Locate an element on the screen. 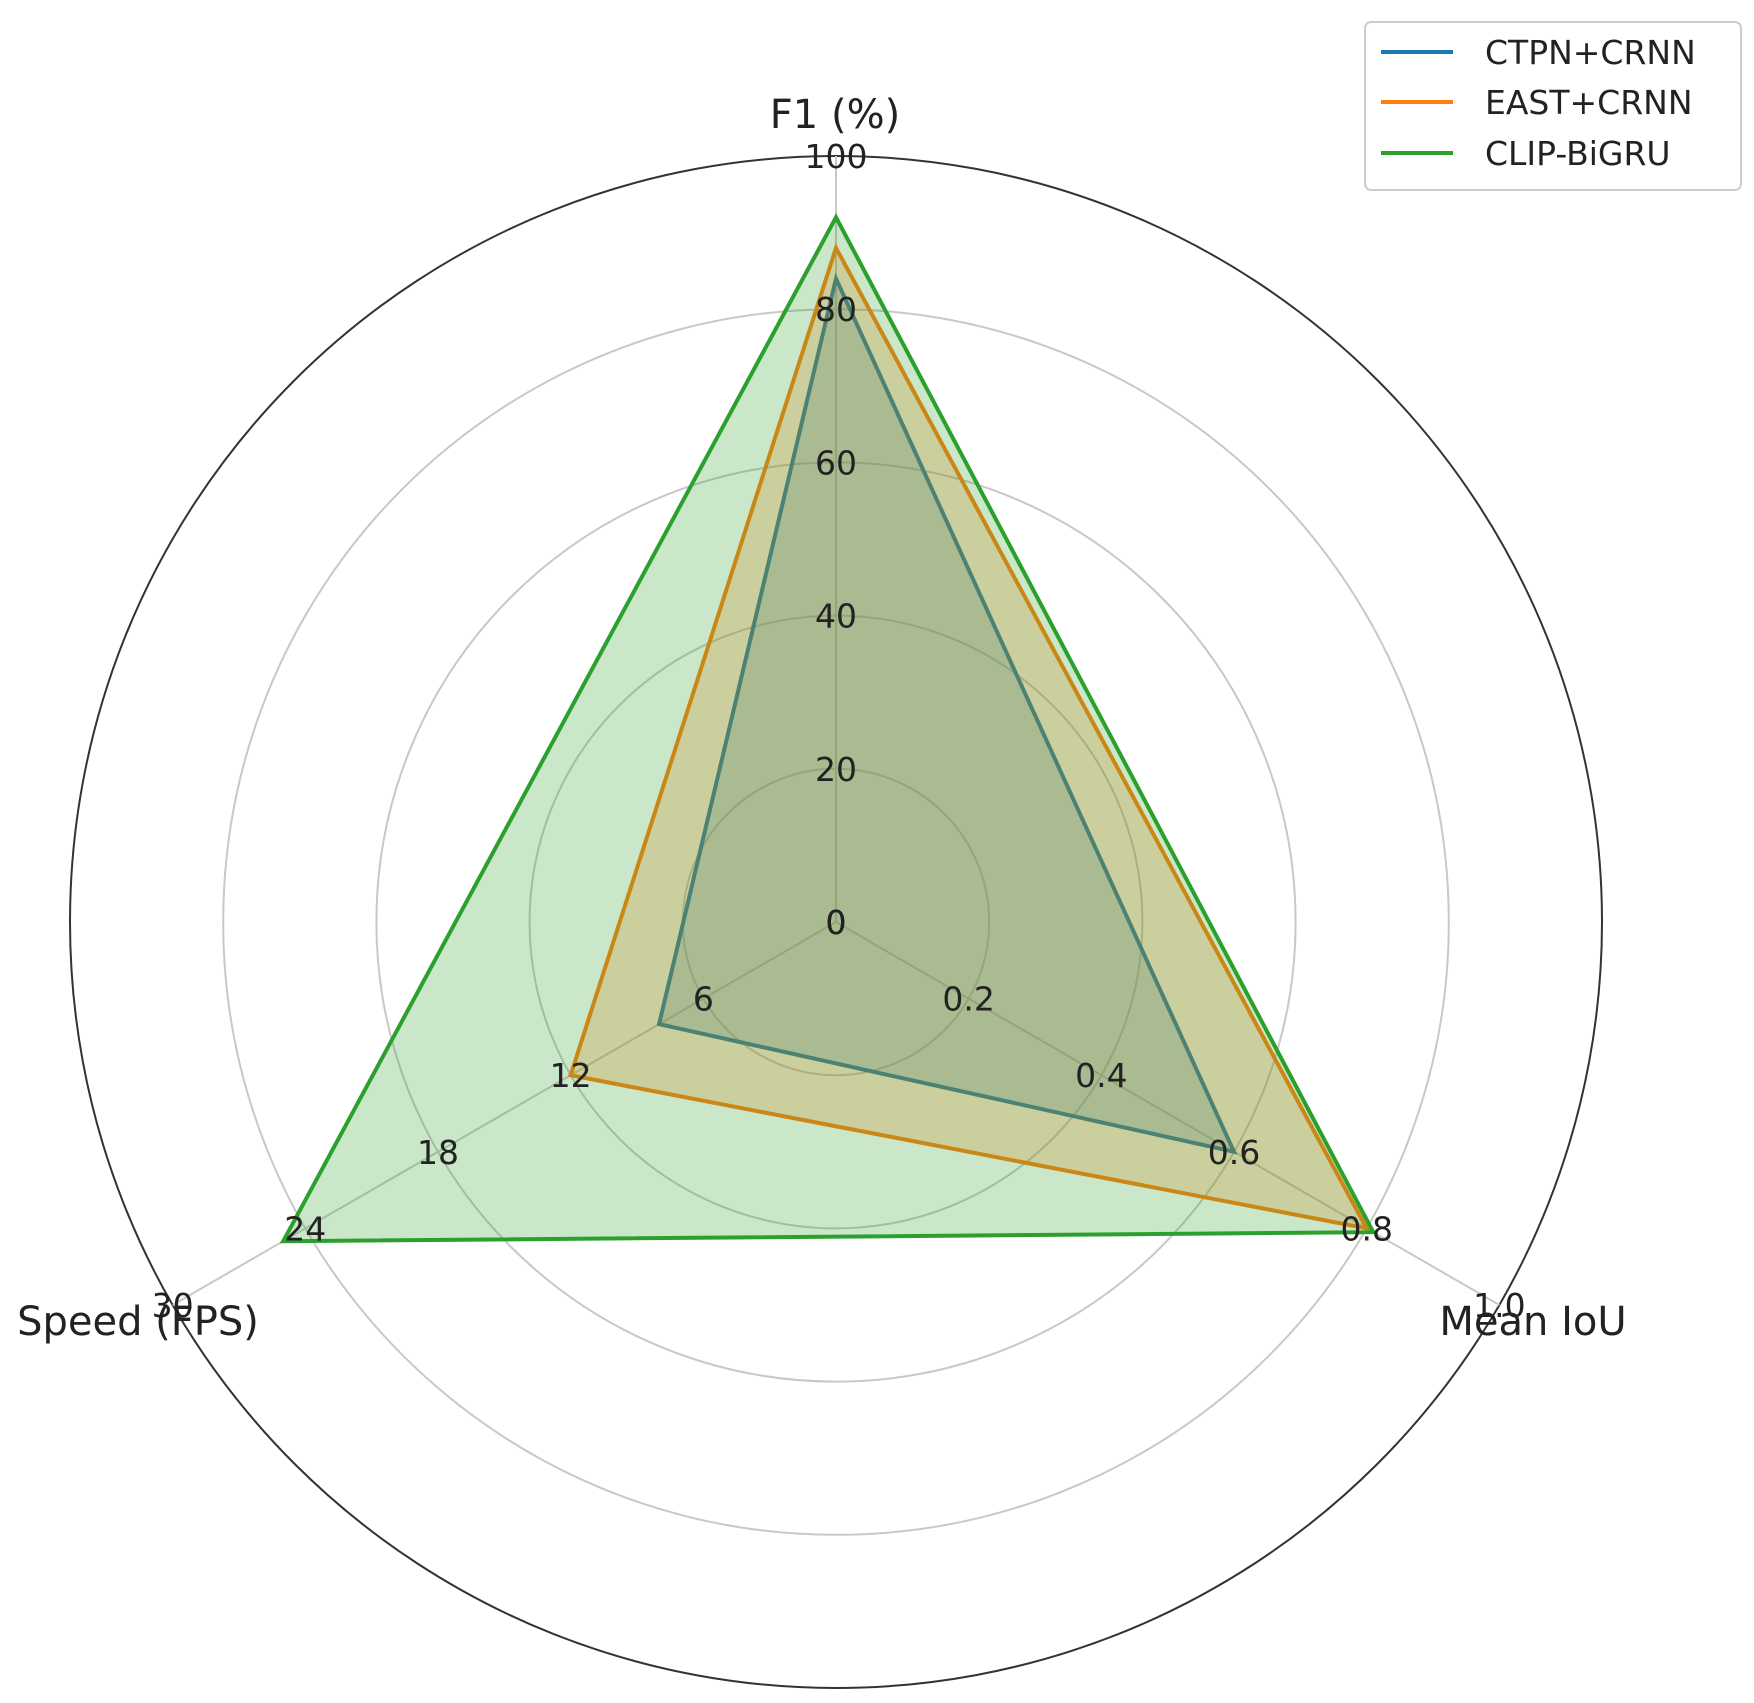 This screenshot has width=1754, height=1703. legend-label-east-crnn: EAST+CRNN is located at coordinates (1589, 102).